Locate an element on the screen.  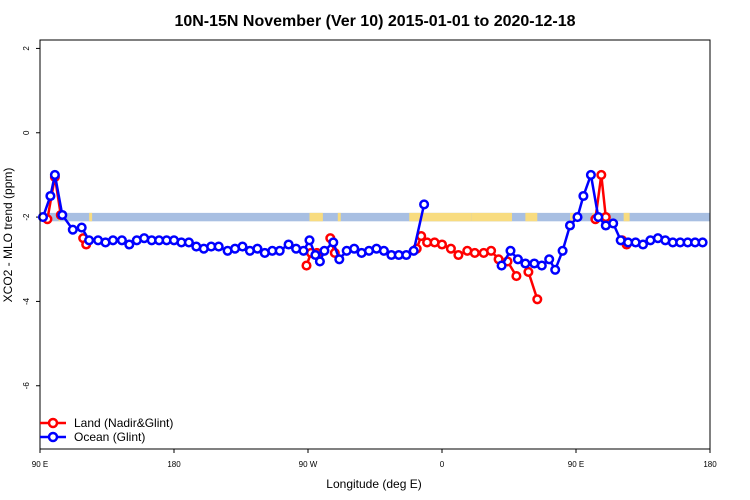
x-tick-label-1: 180 is located at coordinates (174, 464).